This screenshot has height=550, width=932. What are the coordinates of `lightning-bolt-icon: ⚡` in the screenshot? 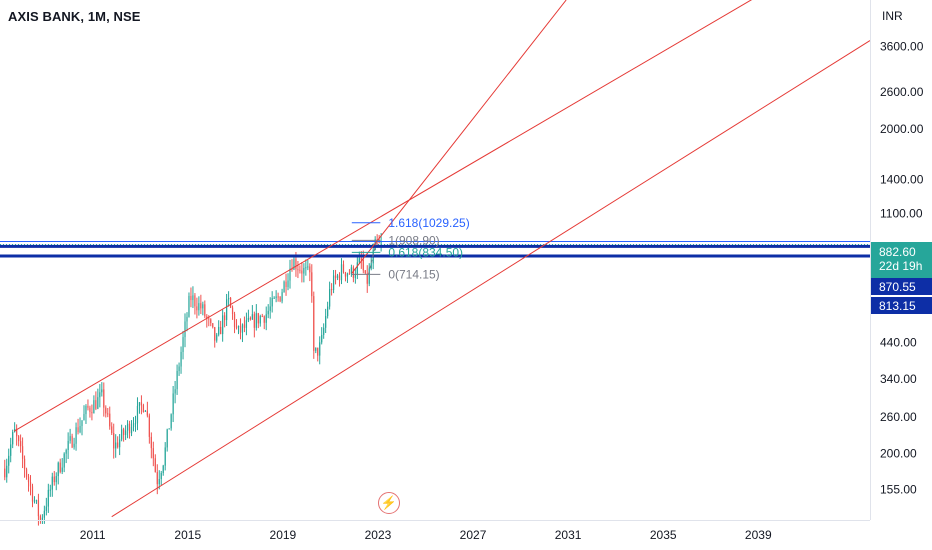 It's located at (389, 503).